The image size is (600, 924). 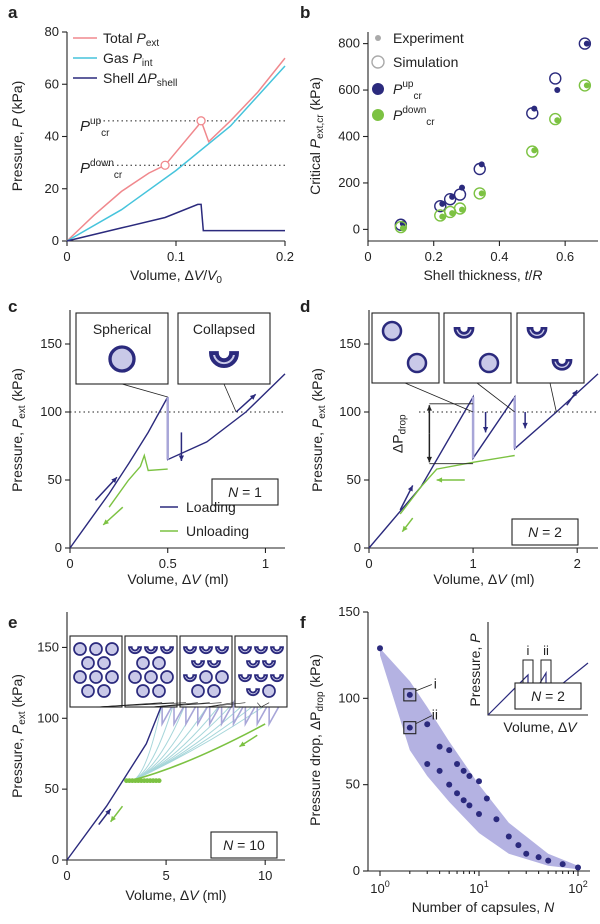 I want to click on c-n-label: N = 1, so click(x=245, y=492).